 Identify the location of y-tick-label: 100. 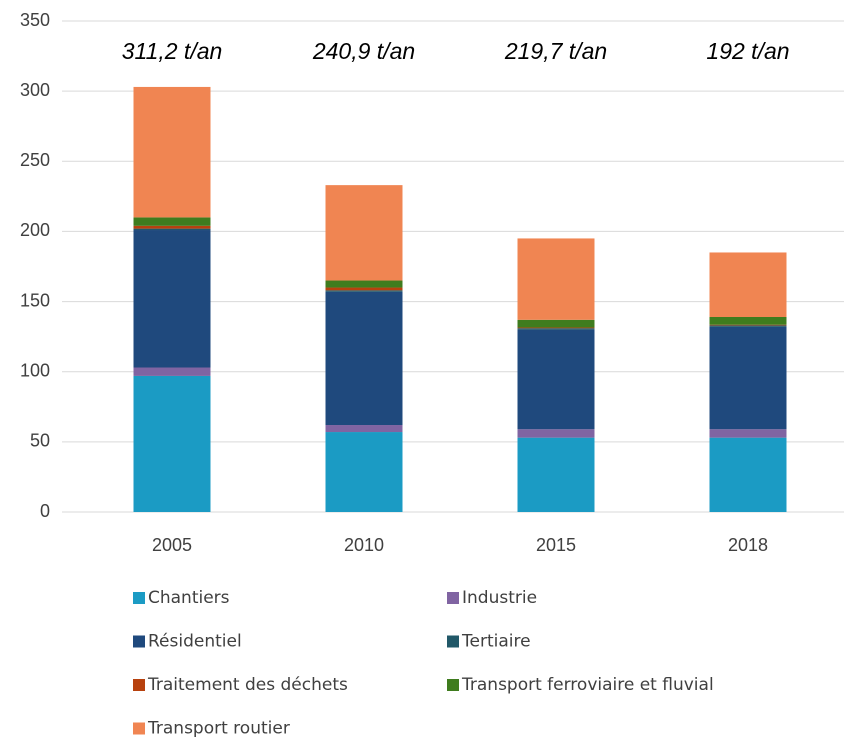
(35, 370).